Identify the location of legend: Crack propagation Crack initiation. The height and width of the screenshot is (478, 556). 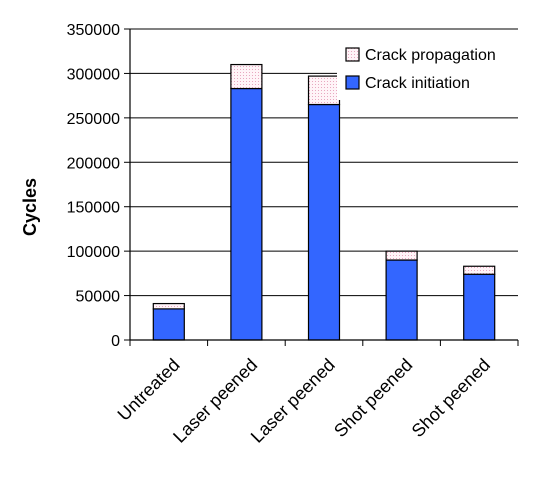
(428, 69).